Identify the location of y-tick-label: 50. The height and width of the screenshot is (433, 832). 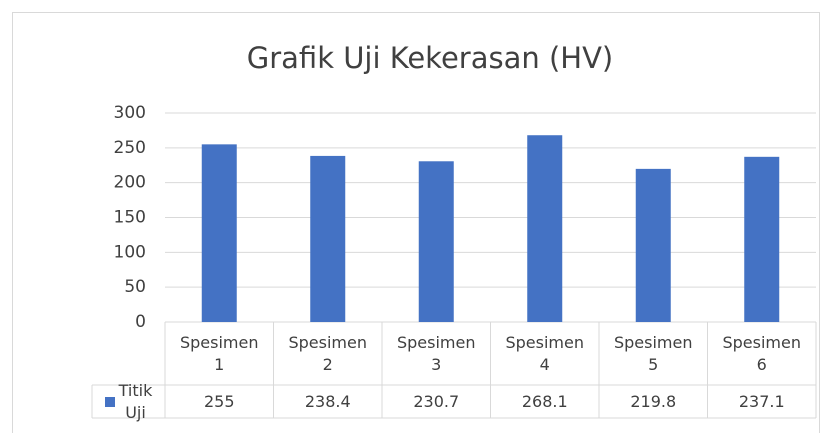
(135, 287).